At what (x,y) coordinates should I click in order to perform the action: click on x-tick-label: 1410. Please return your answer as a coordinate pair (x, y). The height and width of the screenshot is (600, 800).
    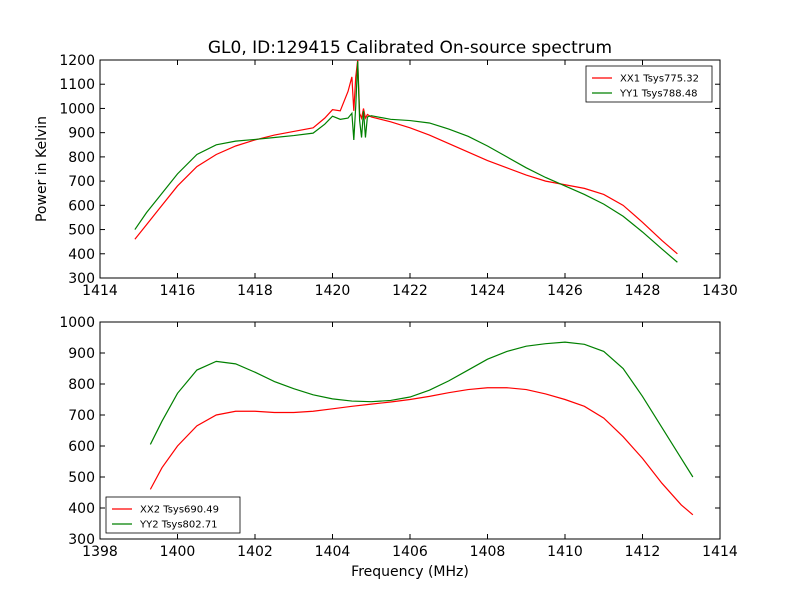
    Looking at the image, I should click on (565, 552).